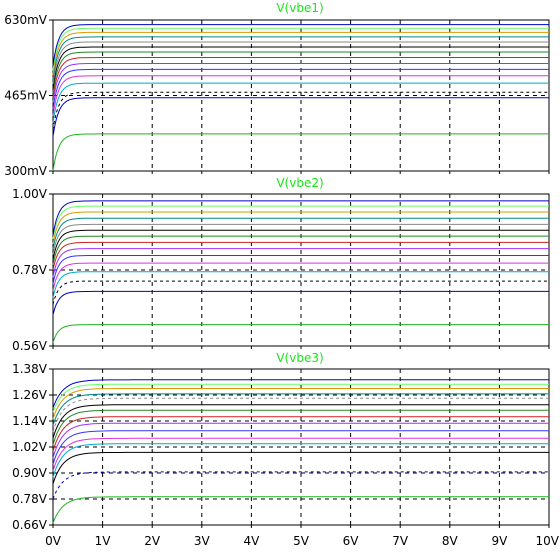  I want to click on x-tick-label: 2V, so click(152, 541).